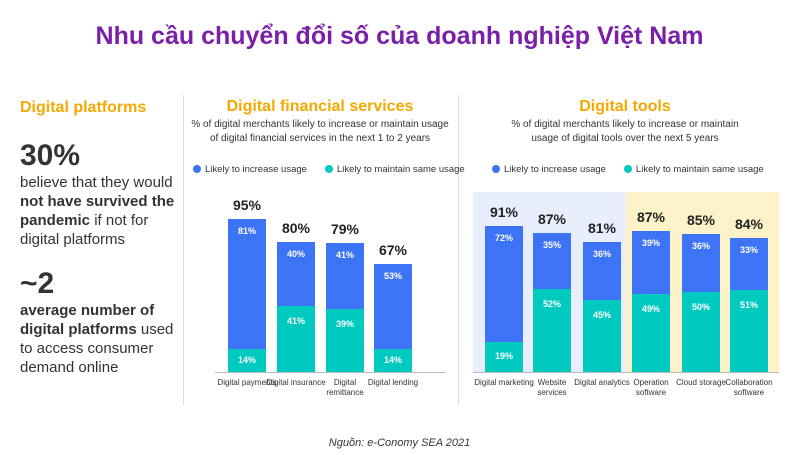 Image resolution: width=799 pixels, height=455 pixels. I want to click on bar-total-label: 85%, so click(701, 220).